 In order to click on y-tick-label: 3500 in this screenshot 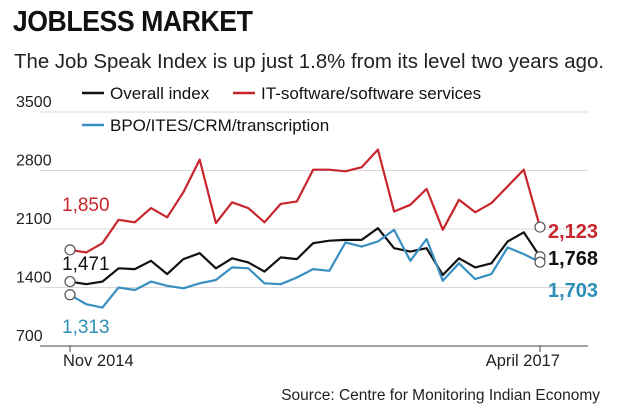, I will do `click(34, 102)`.